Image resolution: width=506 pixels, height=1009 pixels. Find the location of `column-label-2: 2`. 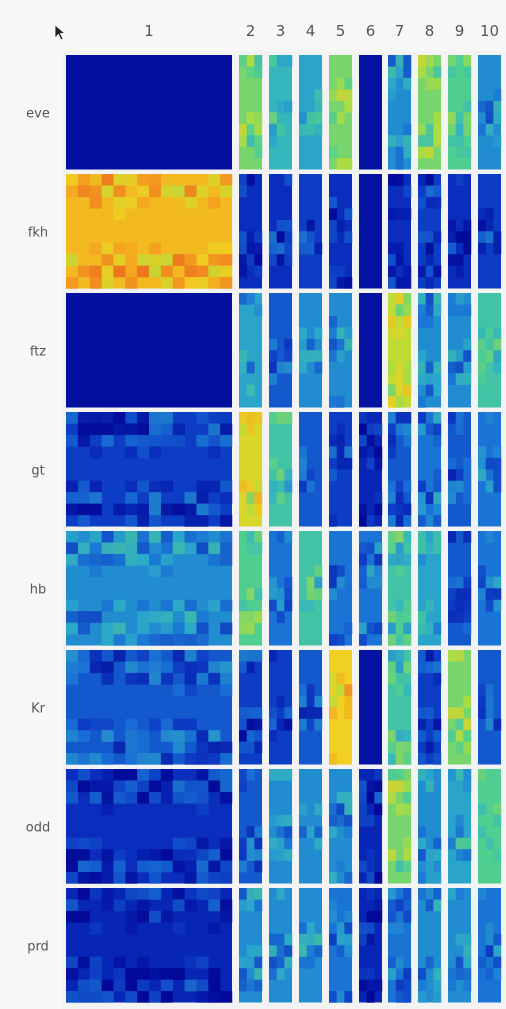

column-label-2: 2 is located at coordinates (251, 31).